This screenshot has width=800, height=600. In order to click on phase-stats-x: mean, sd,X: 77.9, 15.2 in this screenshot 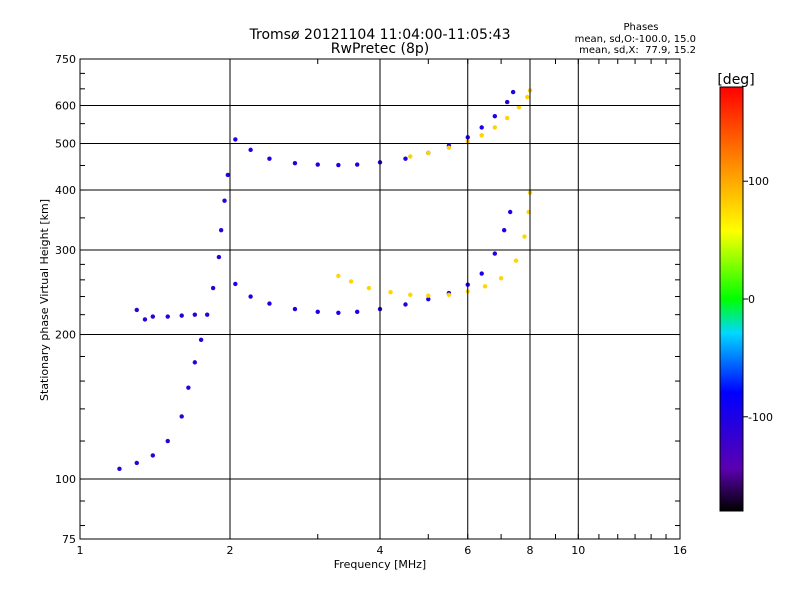, I will do `click(637, 50)`.